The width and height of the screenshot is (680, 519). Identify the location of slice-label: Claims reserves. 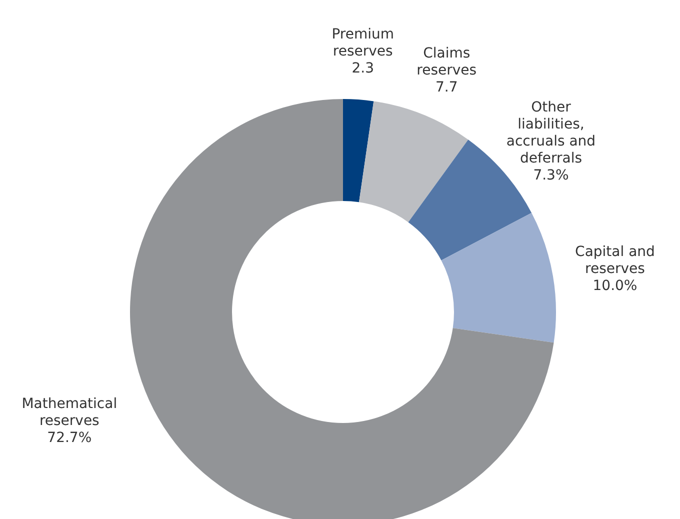
(446, 61).